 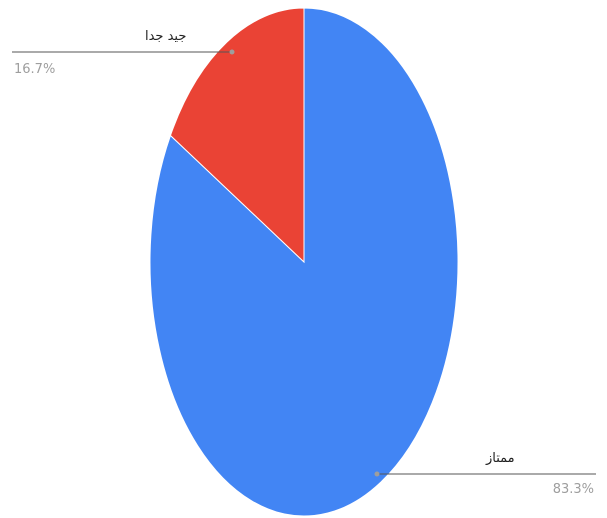 What do you see at coordinates (34, 69) in the screenshot?
I see `slice-percent-1: 16.7%` at bounding box center [34, 69].